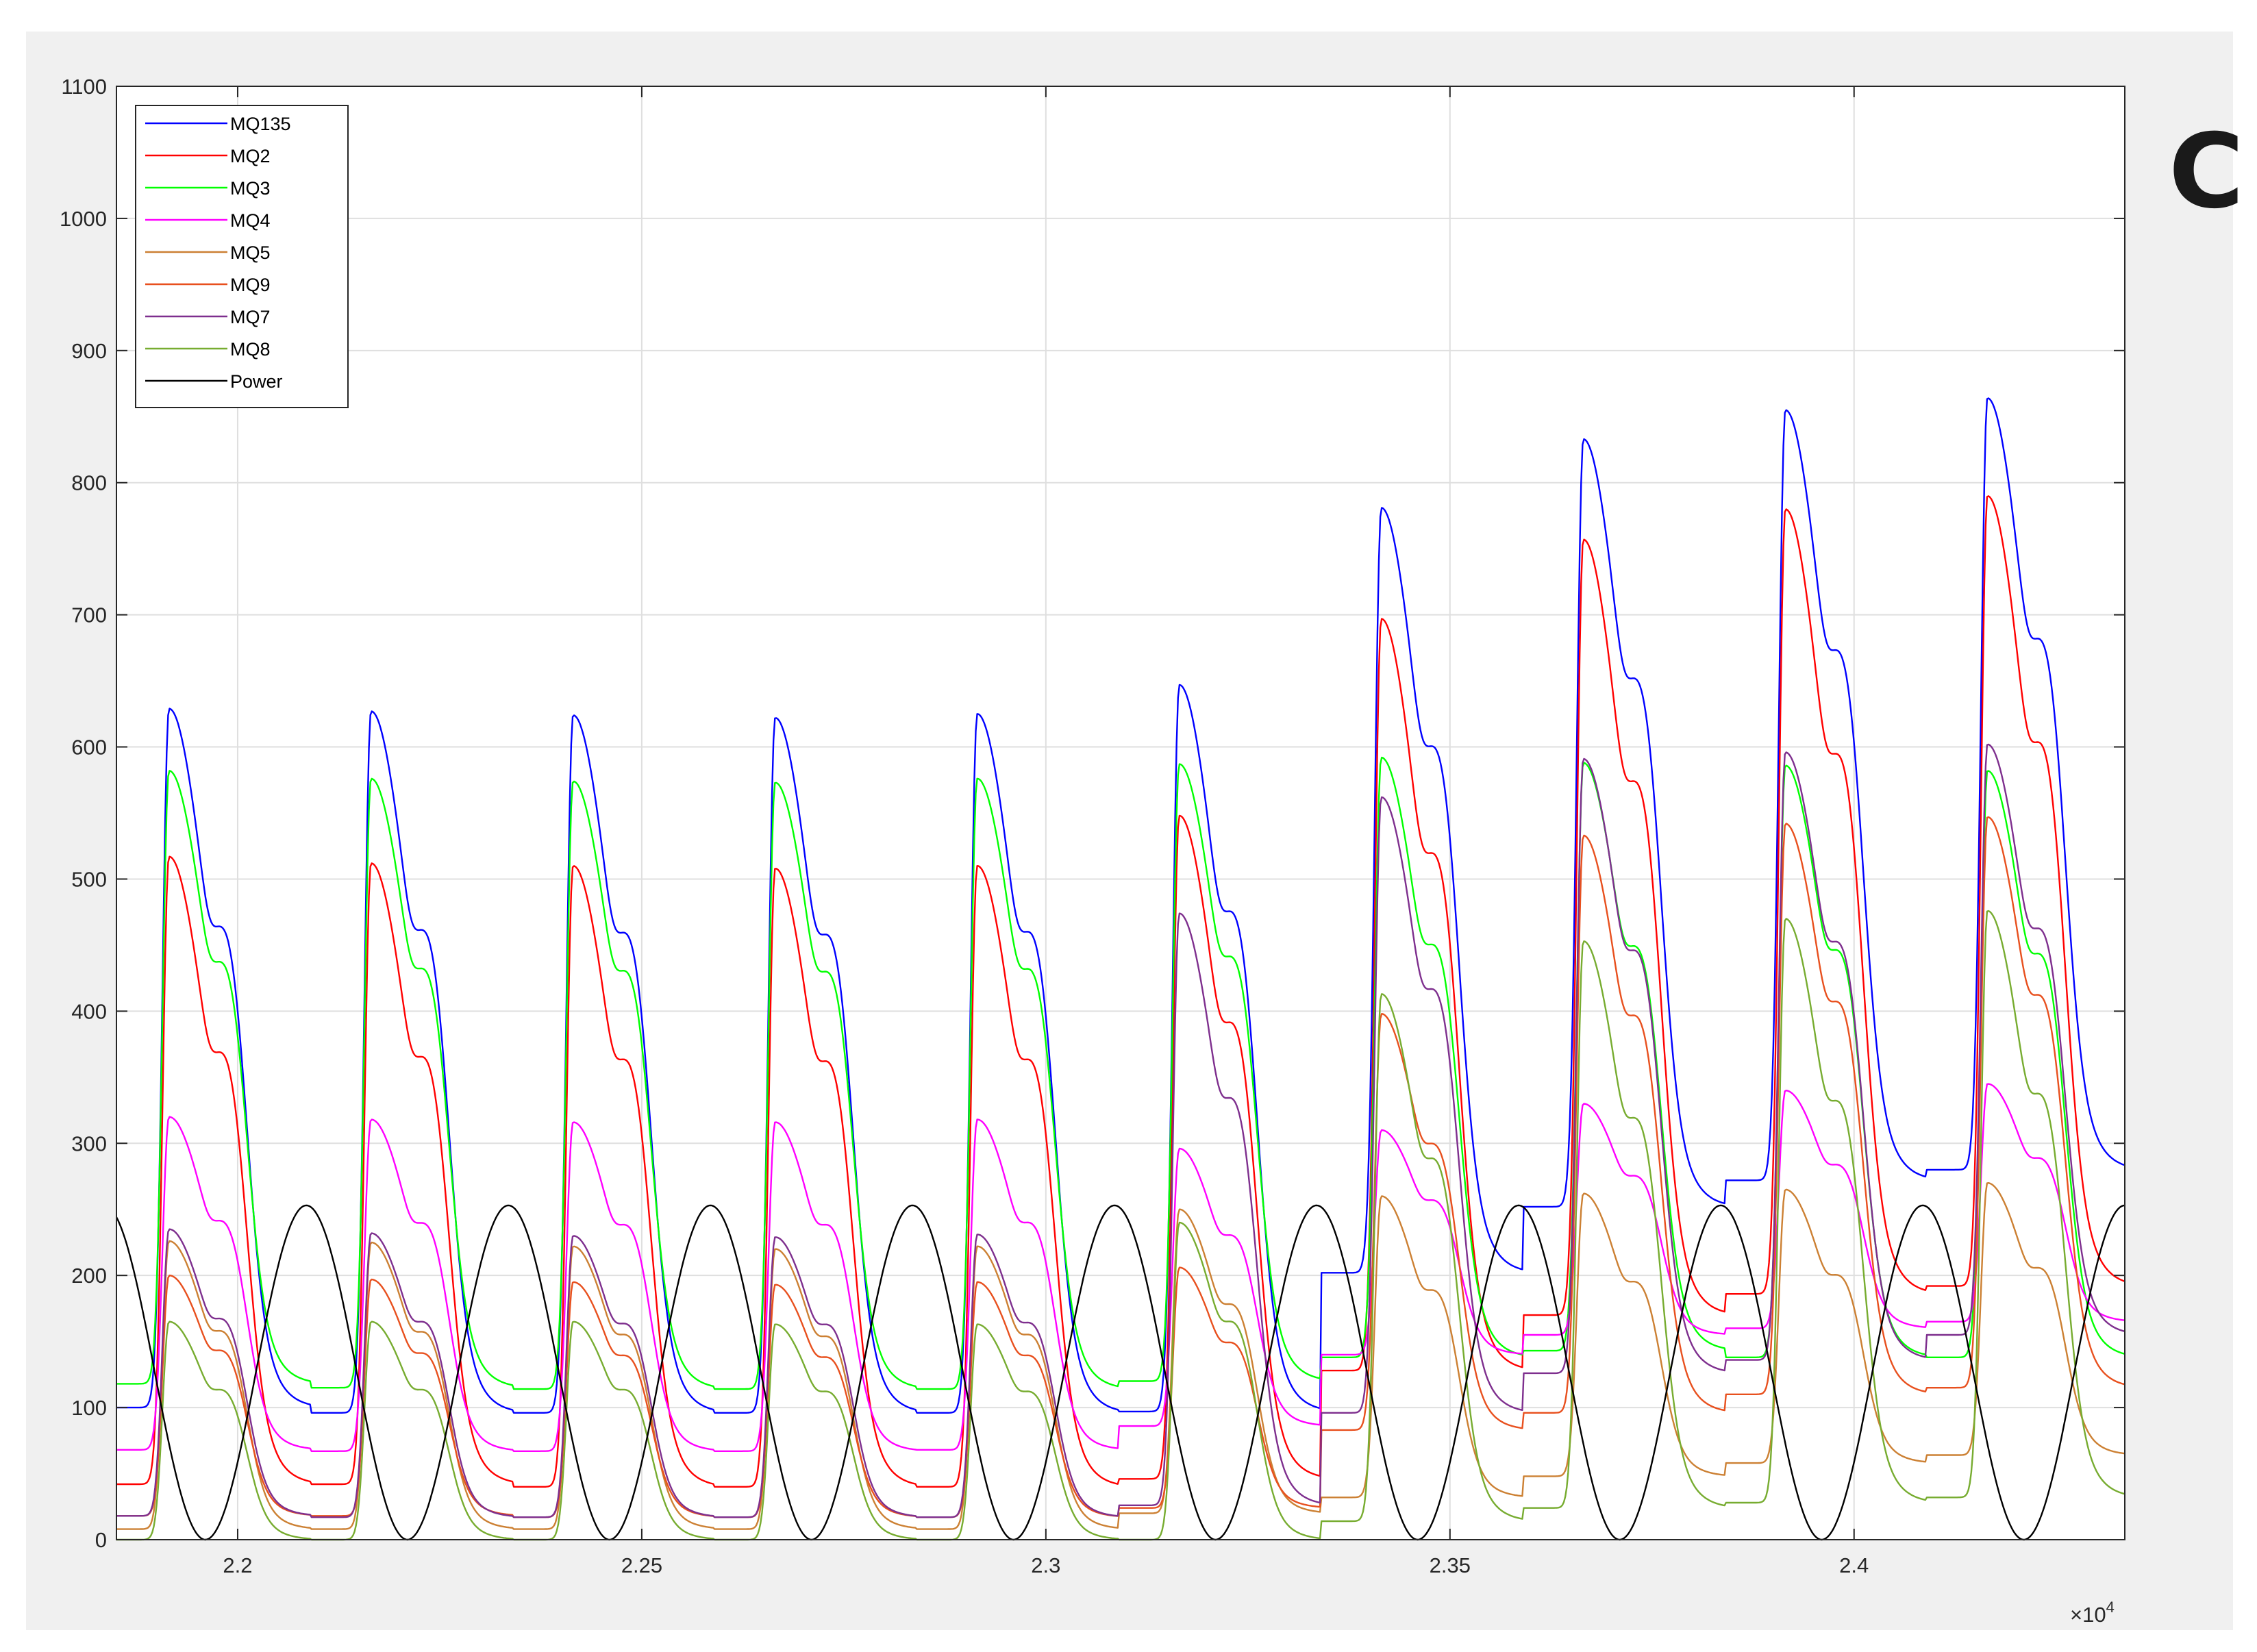 The height and width of the screenshot is (1652, 2257). What do you see at coordinates (2088, 1615) in the screenshot?
I see `x-exponent-base: ×10` at bounding box center [2088, 1615].